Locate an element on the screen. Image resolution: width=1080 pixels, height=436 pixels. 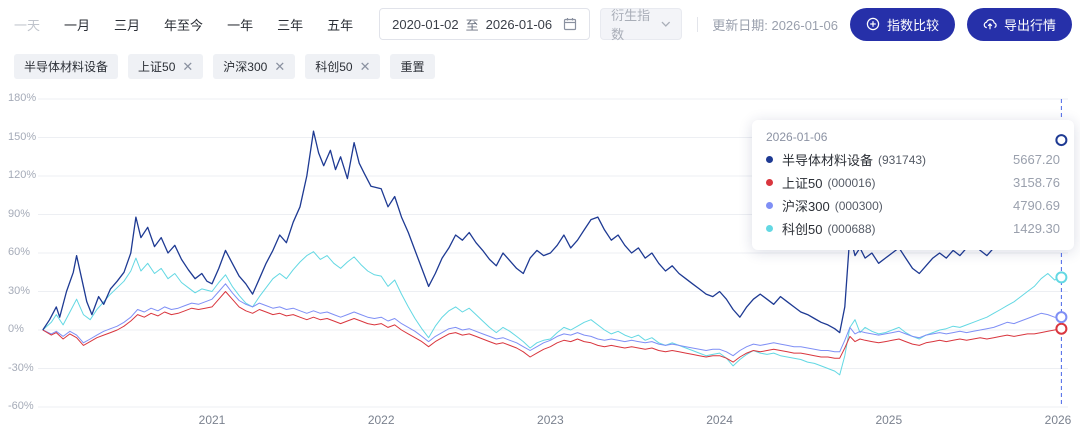
x-axis-label: 2025 is located at coordinates (889, 420).